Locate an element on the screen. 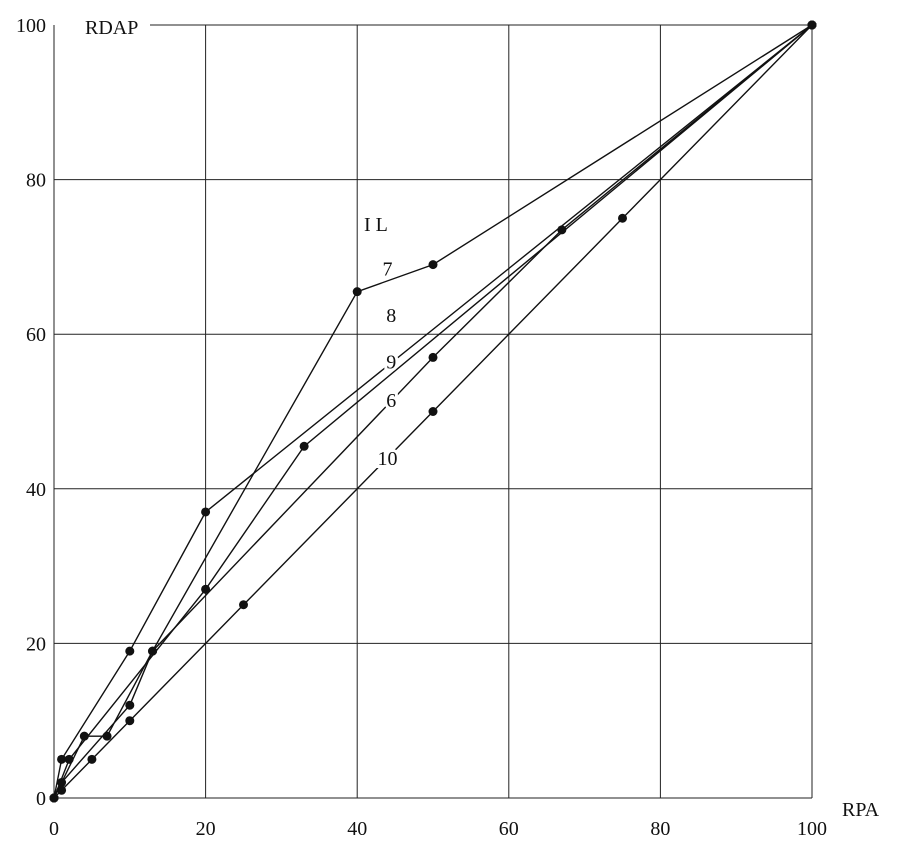  x-tick-label: 60 is located at coordinates (509, 829).